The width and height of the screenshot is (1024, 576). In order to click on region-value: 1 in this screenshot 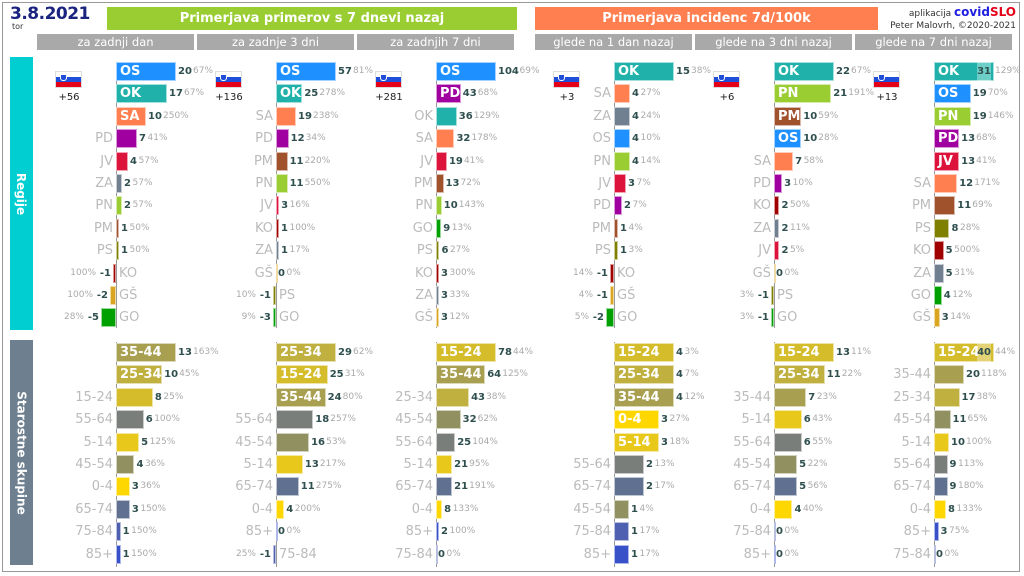, I will do `click(284, 228)`.